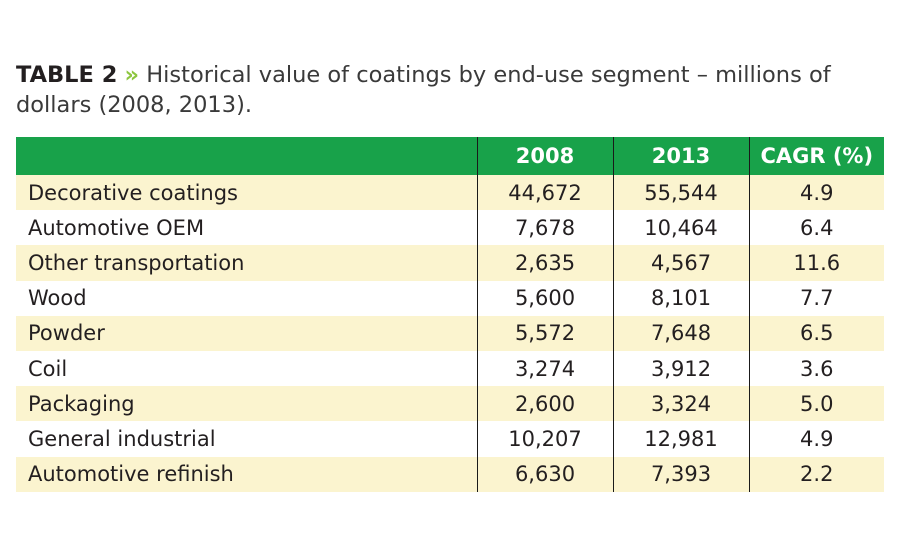 This screenshot has width=900, height=550. I want to click on table-label: TABLE 2, so click(67, 75).